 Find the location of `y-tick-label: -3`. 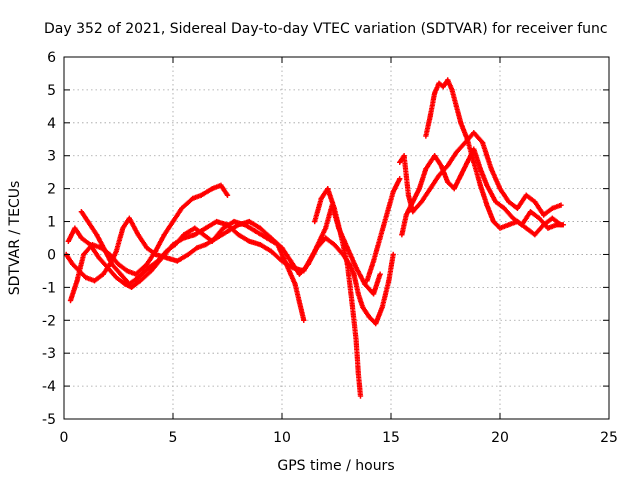

y-tick-label: -3 is located at coordinates (49, 354).